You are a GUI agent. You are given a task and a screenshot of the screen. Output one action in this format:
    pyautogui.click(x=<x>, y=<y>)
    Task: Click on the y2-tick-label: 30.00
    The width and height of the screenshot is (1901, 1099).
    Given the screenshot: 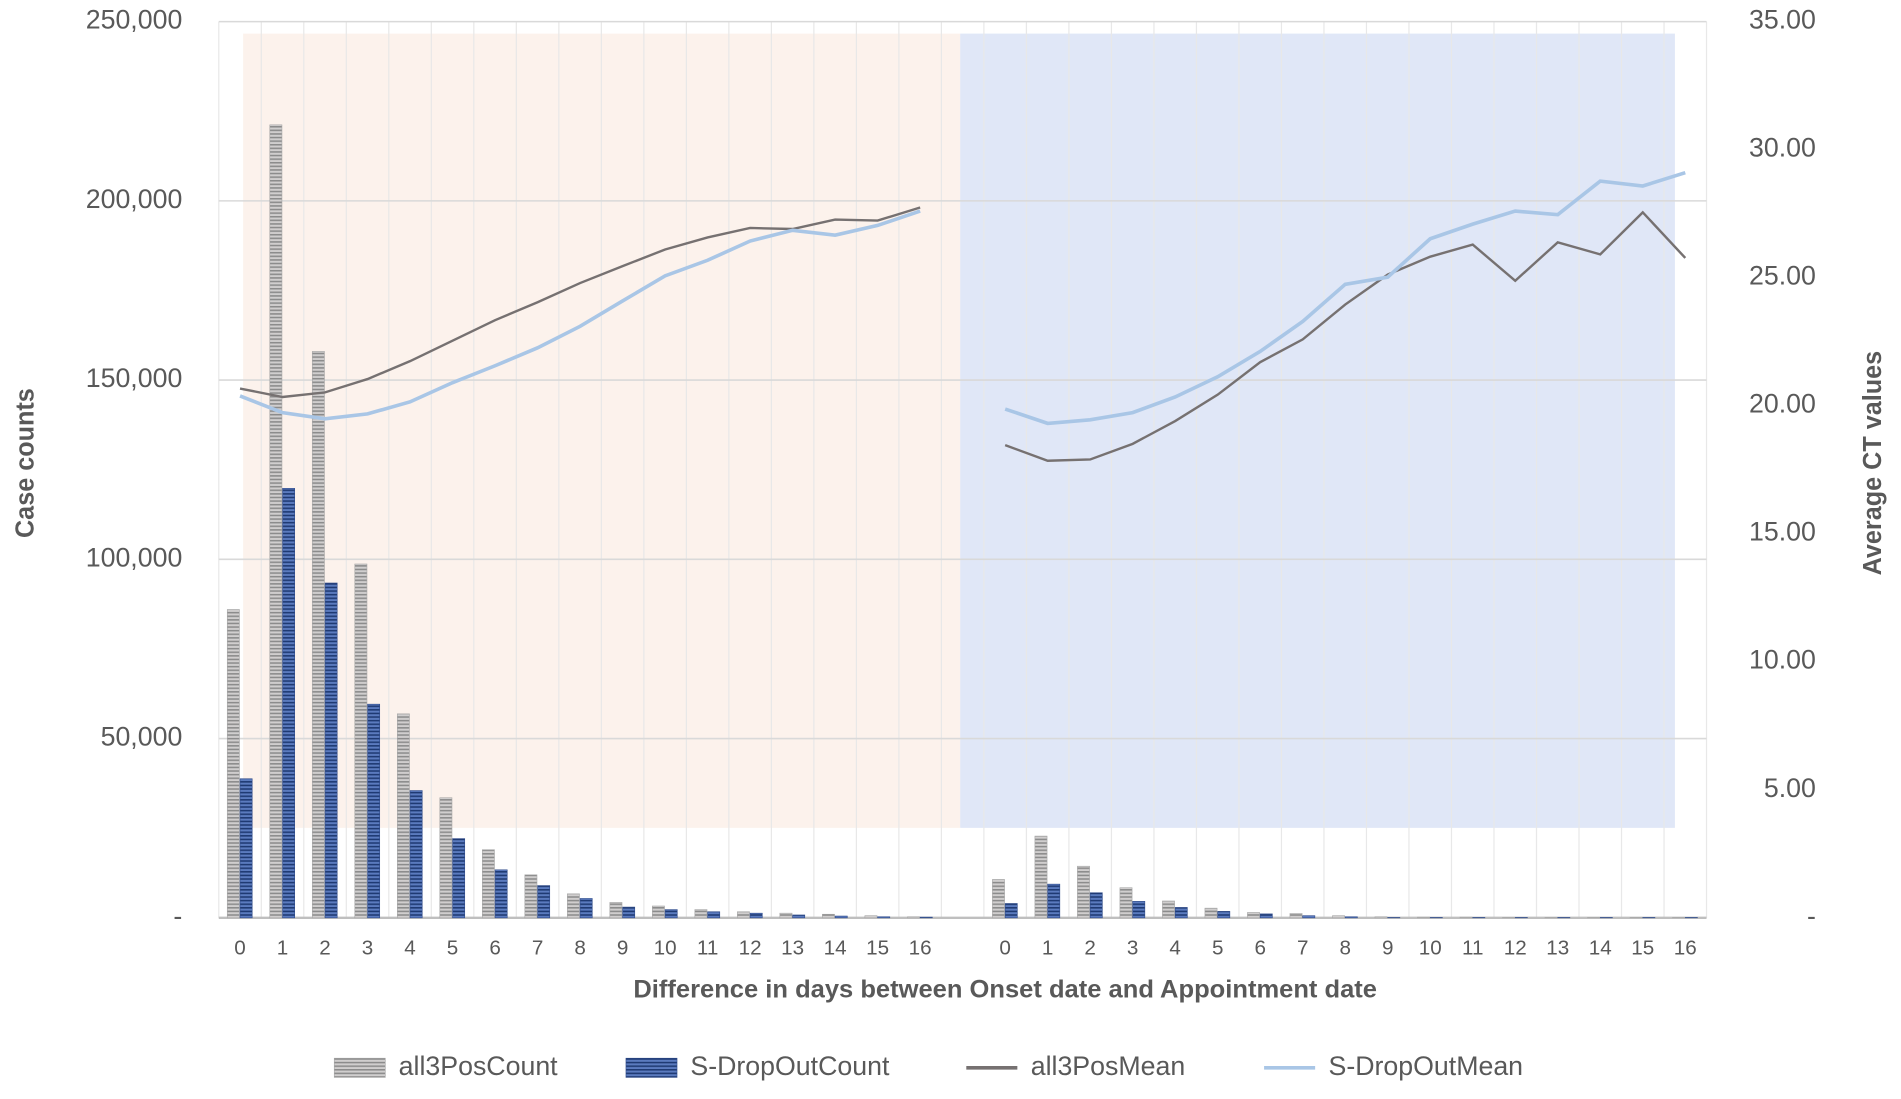 What is the action you would take?
    pyautogui.click(x=1782, y=148)
    